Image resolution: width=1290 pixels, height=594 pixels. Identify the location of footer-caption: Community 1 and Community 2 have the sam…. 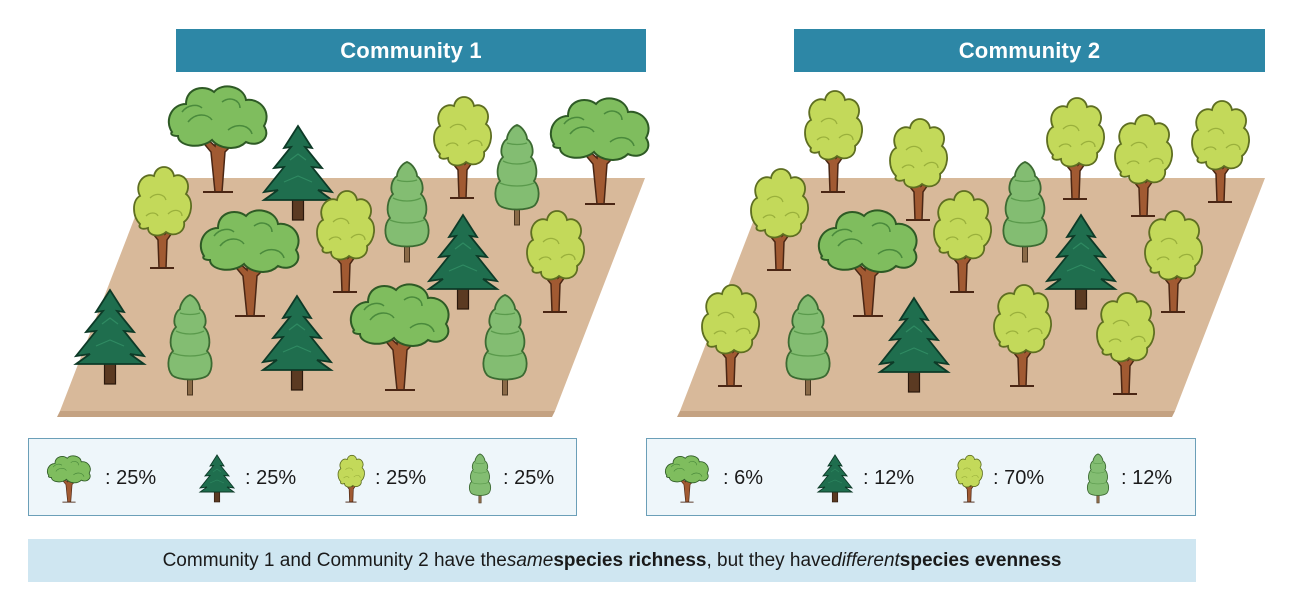
(612, 560).